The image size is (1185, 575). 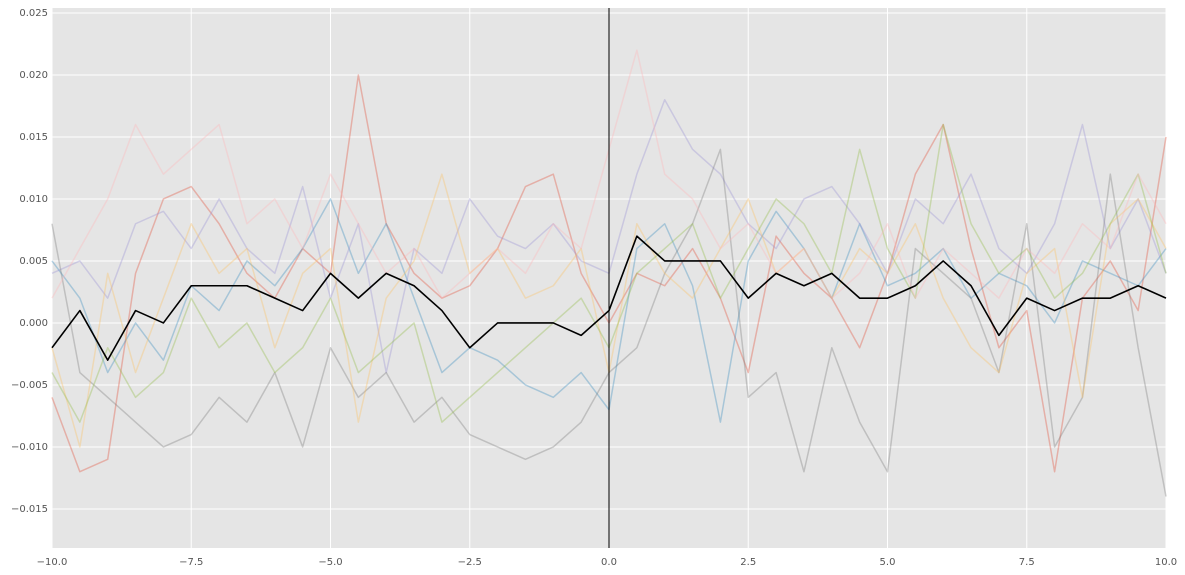 What do you see at coordinates (470, 562) in the screenshot?
I see `x-tick-label: −2.5` at bounding box center [470, 562].